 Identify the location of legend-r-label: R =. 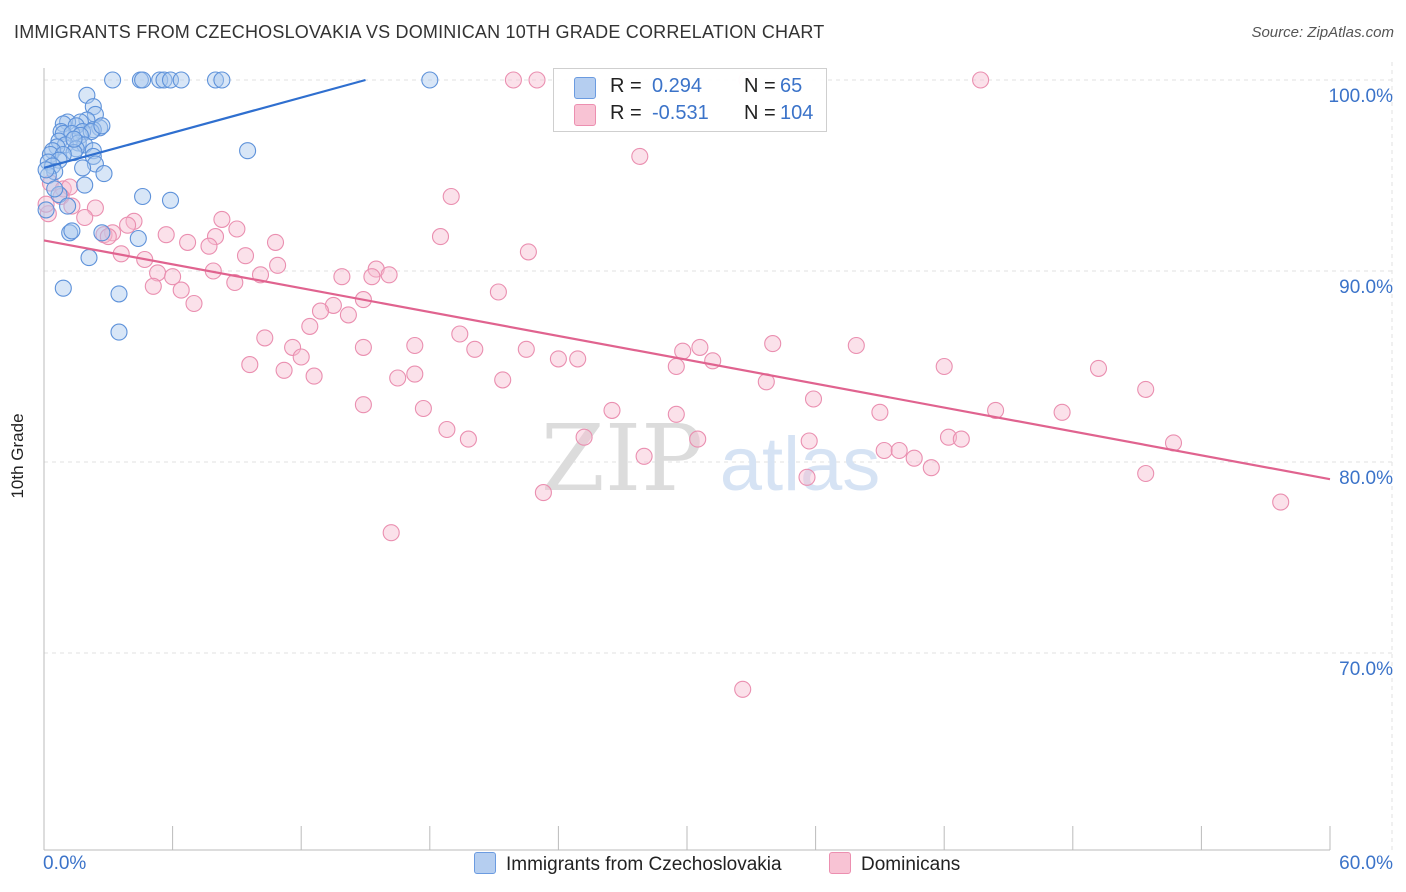
(626, 113).